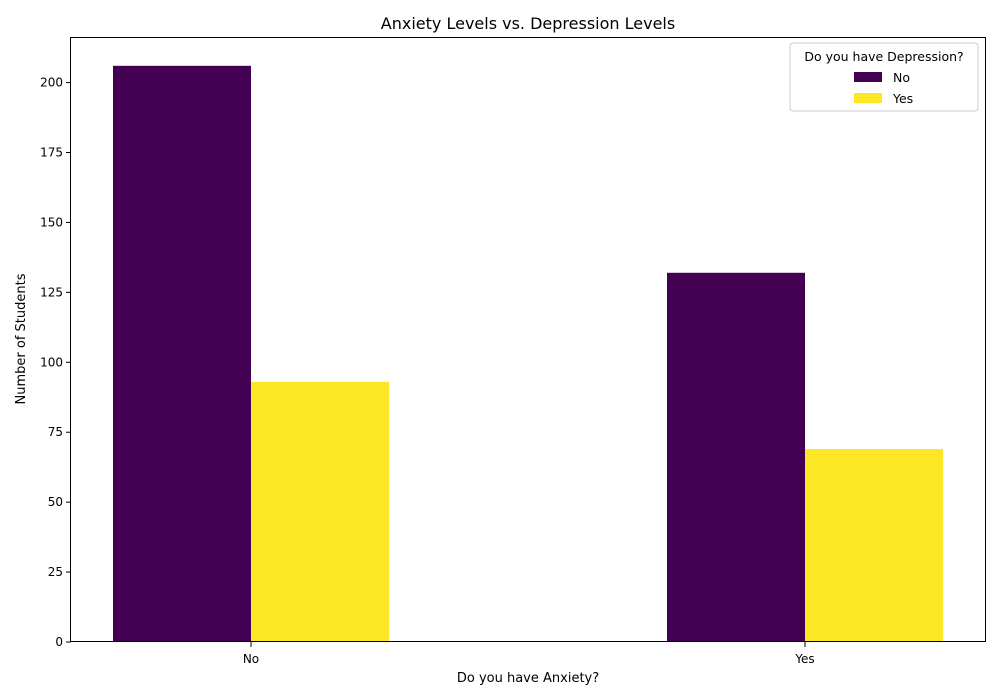  I want to click on y-tick-label: 150, so click(51, 222).